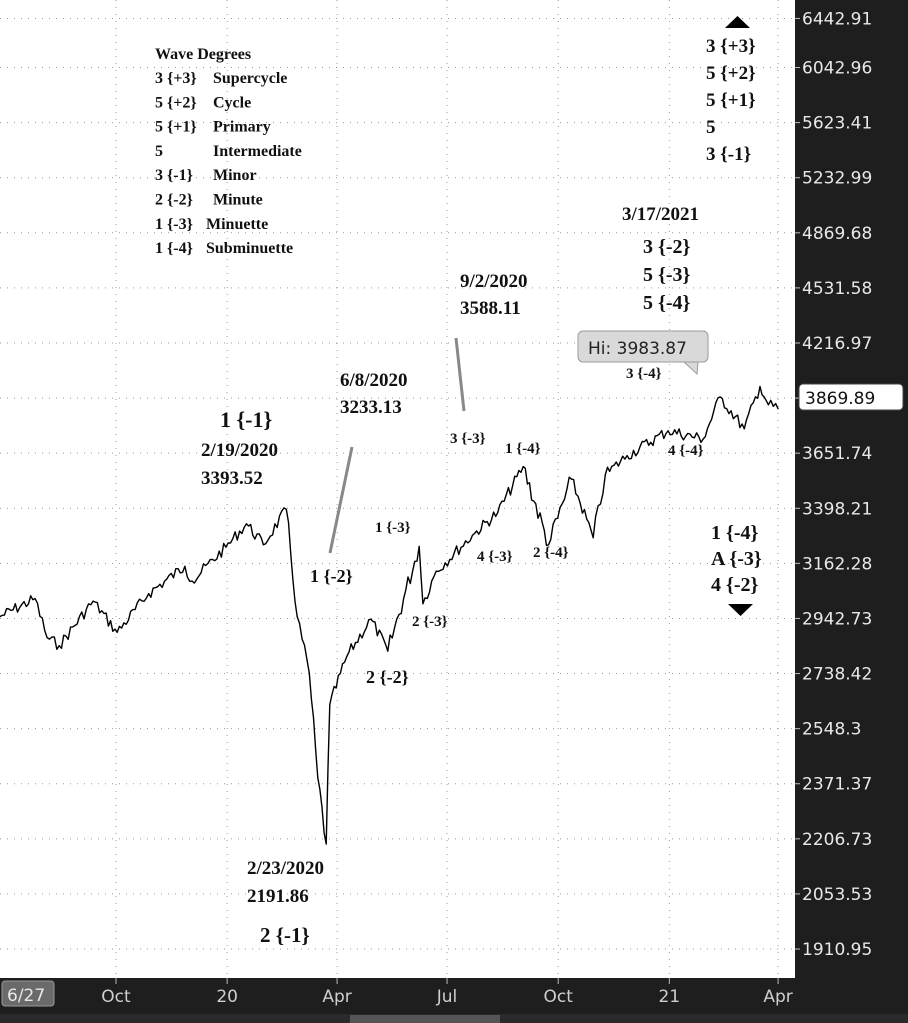  What do you see at coordinates (837, 950) in the screenshot?
I see `y-tick-label: 1910.95` at bounding box center [837, 950].